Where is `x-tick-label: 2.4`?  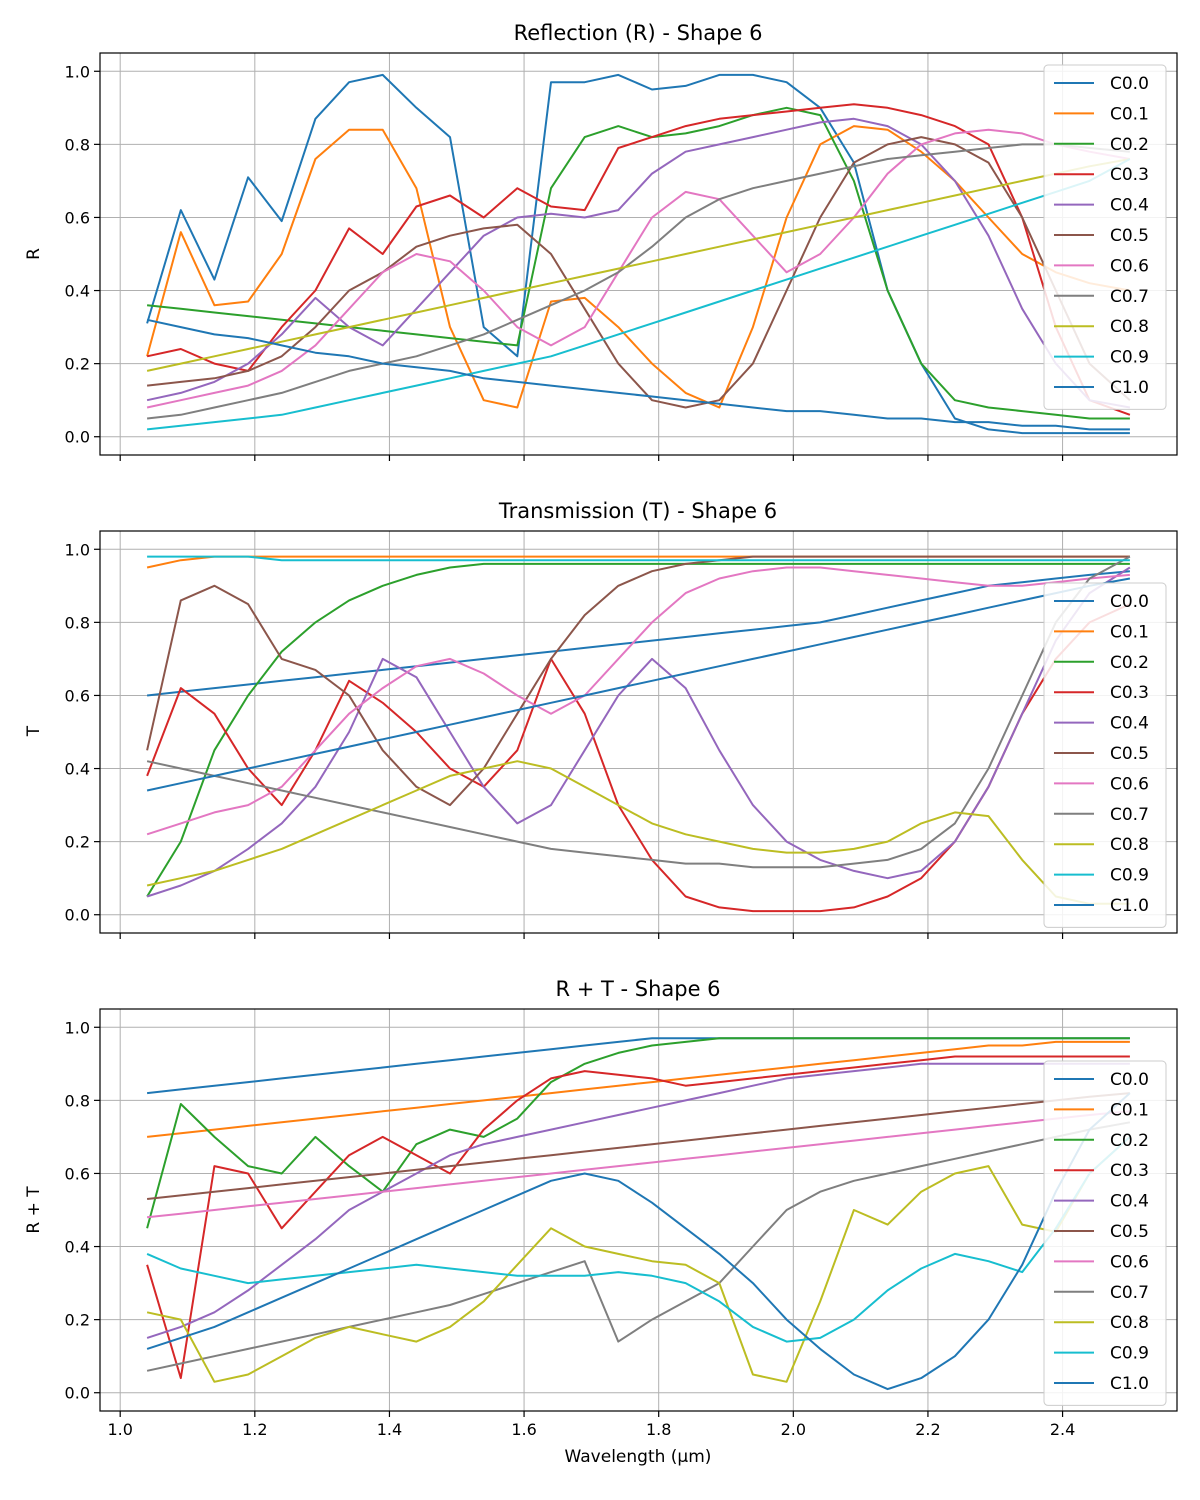
x-tick-label: 2.4 is located at coordinates (1062, 1429).